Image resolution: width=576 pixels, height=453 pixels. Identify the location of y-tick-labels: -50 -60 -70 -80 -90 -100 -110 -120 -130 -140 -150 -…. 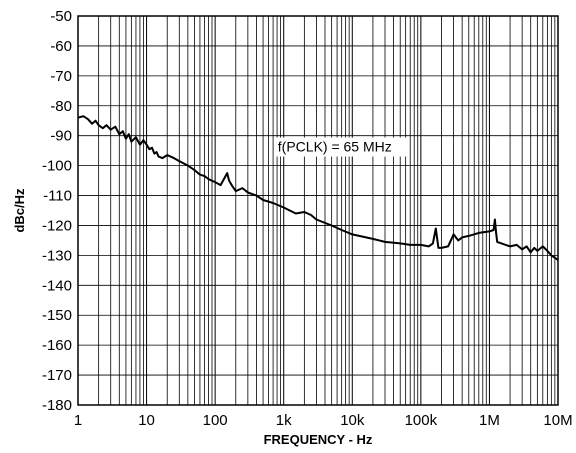
(57, 211).